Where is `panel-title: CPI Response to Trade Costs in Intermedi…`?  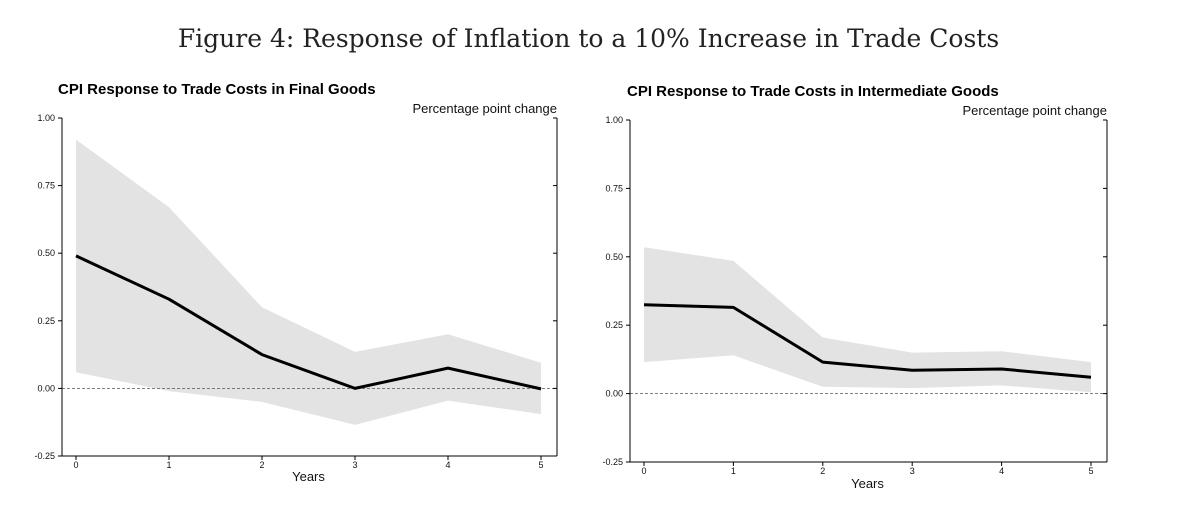
panel-title: CPI Response to Trade Costs in Intermedi… is located at coordinates (813, 91).